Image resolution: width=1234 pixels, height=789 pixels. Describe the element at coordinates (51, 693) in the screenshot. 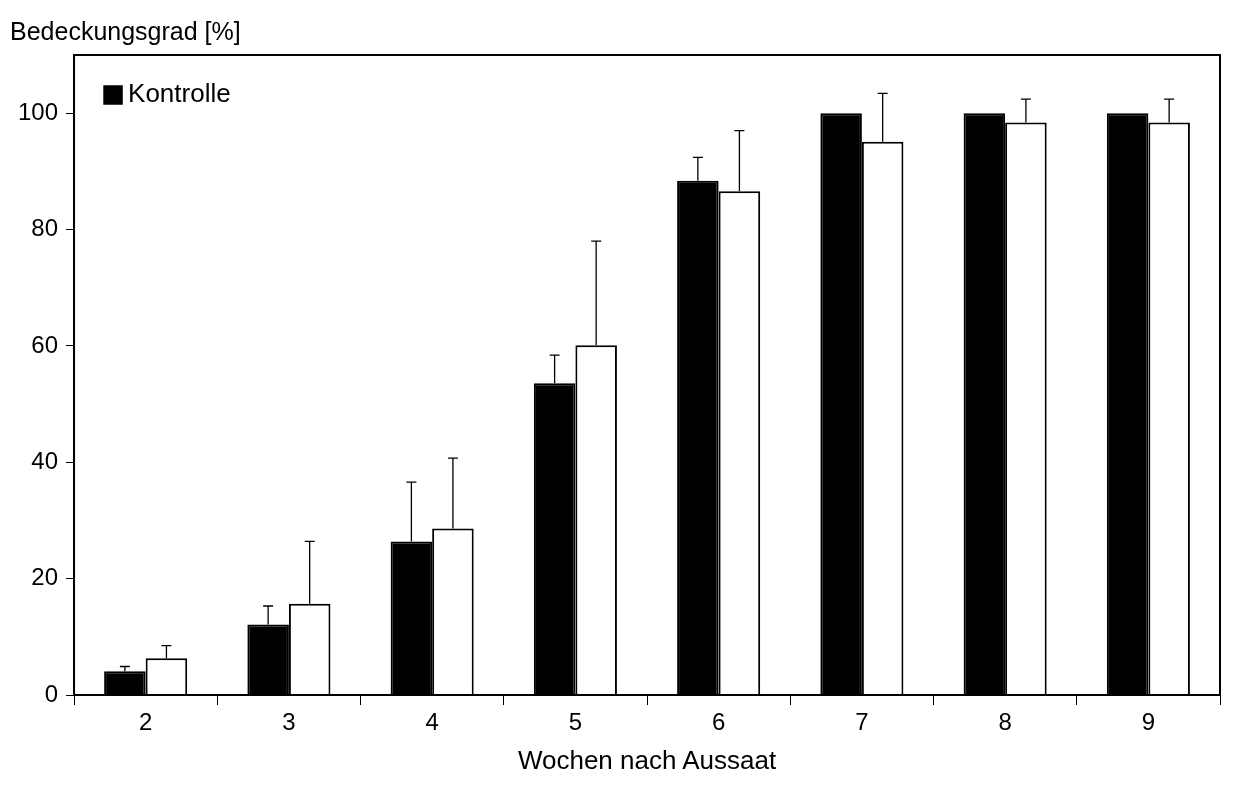

I see `y-tick-label: 0` at that location.